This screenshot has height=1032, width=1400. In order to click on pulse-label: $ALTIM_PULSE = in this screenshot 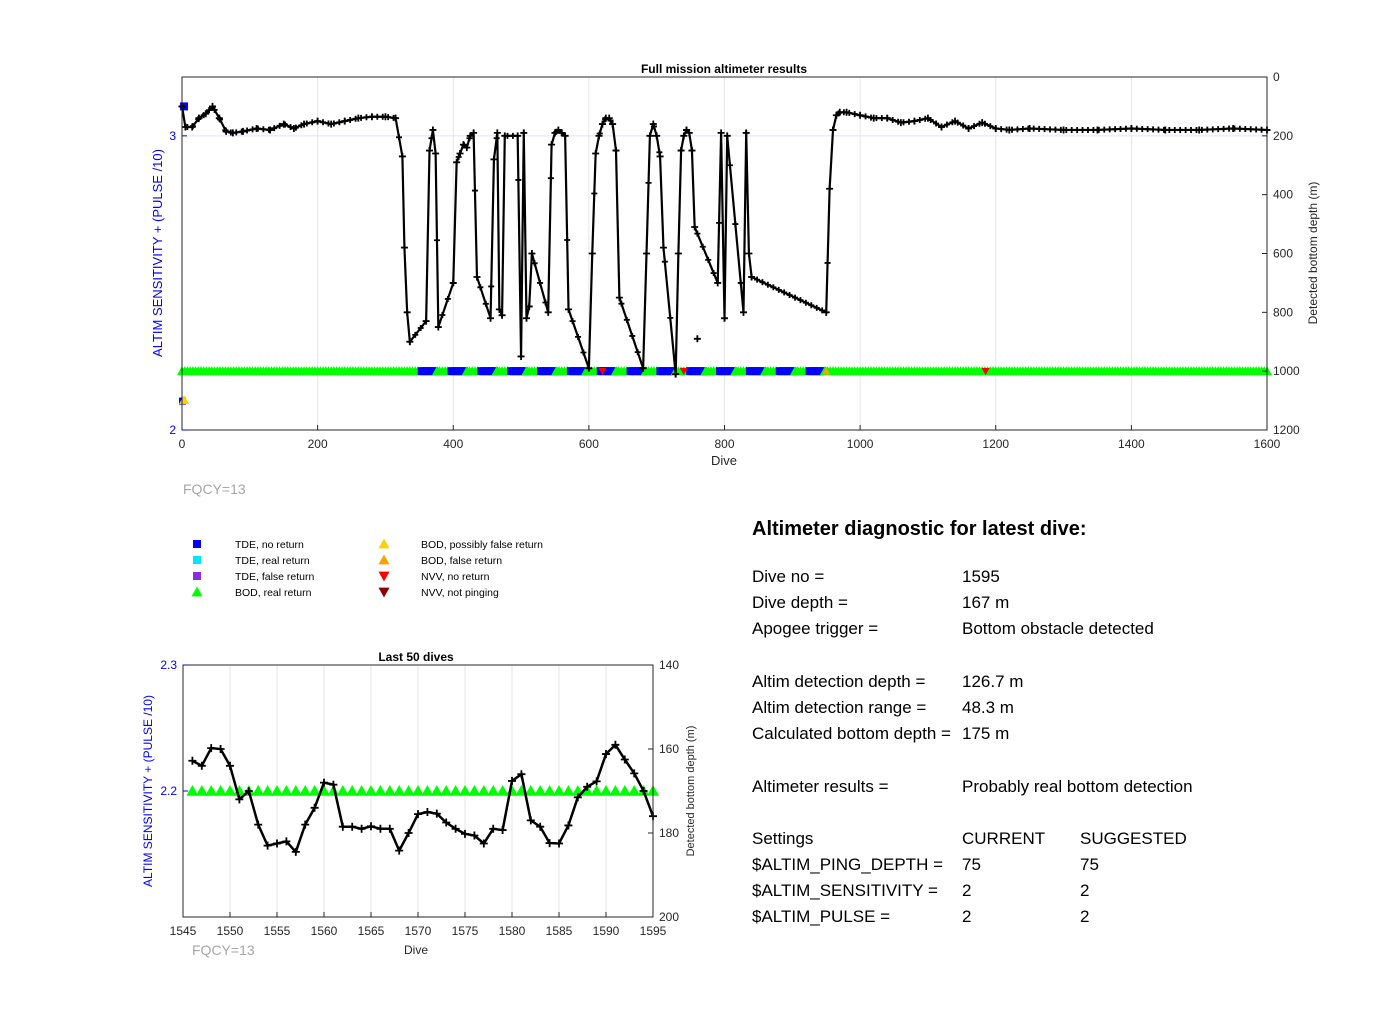, I will do `click(821, 917)`.